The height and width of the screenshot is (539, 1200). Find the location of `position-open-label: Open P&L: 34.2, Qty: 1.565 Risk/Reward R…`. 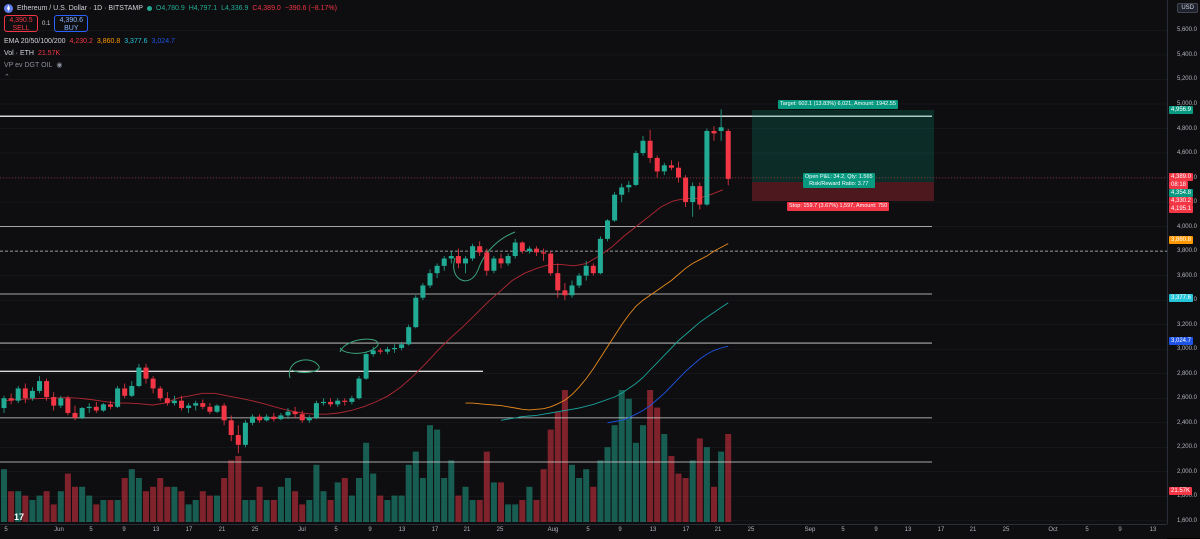

position-open-label: Open P&L: 34.2, Qty: 1.565 Risk/Reward R… is located at coordinates (839, 180).